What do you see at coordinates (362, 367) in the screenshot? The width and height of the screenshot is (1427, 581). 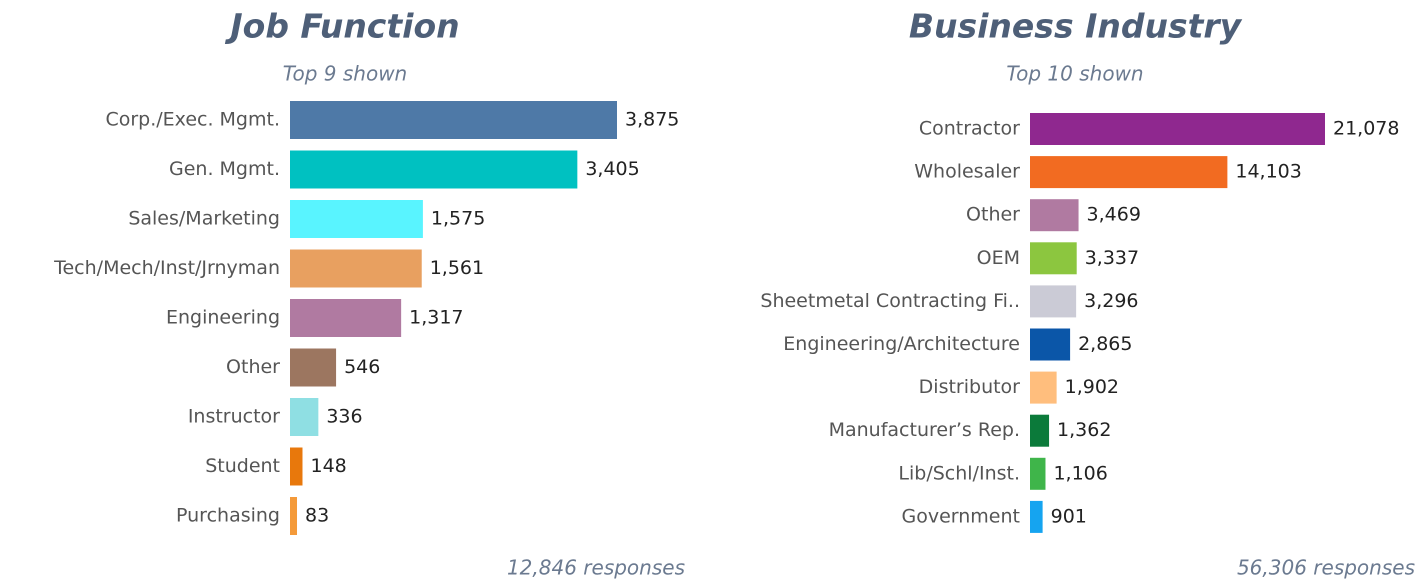 I see `value-label: 546` at bounding box center [362, 367].